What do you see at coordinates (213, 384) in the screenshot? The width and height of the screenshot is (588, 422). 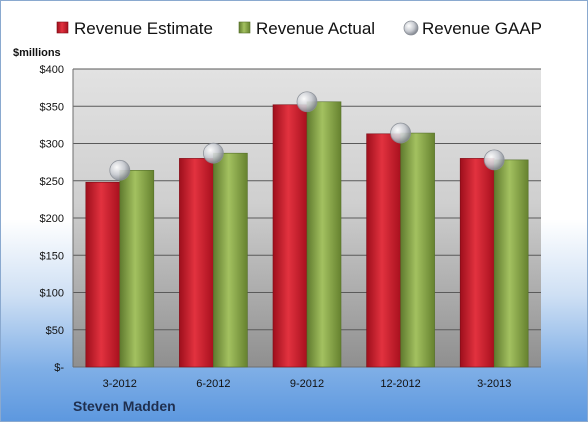 I see `x-tick-label: 6-2012` at bounding box center [213, 384].